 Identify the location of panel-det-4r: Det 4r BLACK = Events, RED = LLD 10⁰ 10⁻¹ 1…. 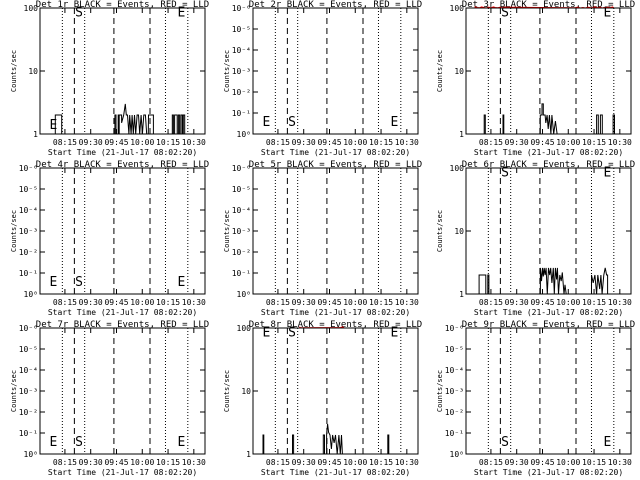
(109, 238).